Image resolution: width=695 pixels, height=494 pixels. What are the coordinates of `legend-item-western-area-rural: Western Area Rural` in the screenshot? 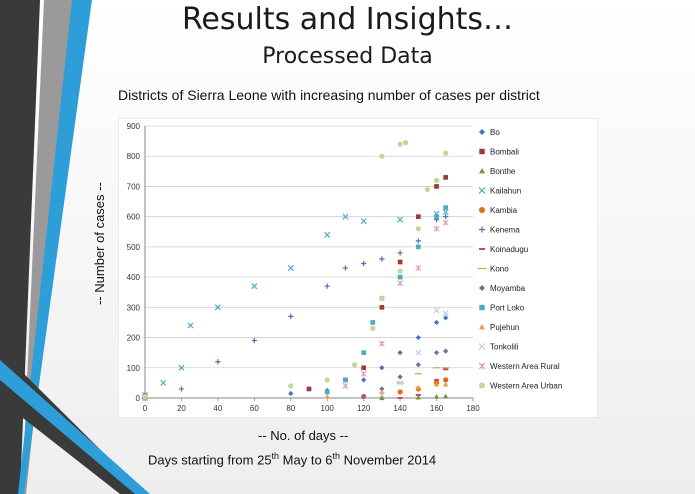 It's located at (519, 366).